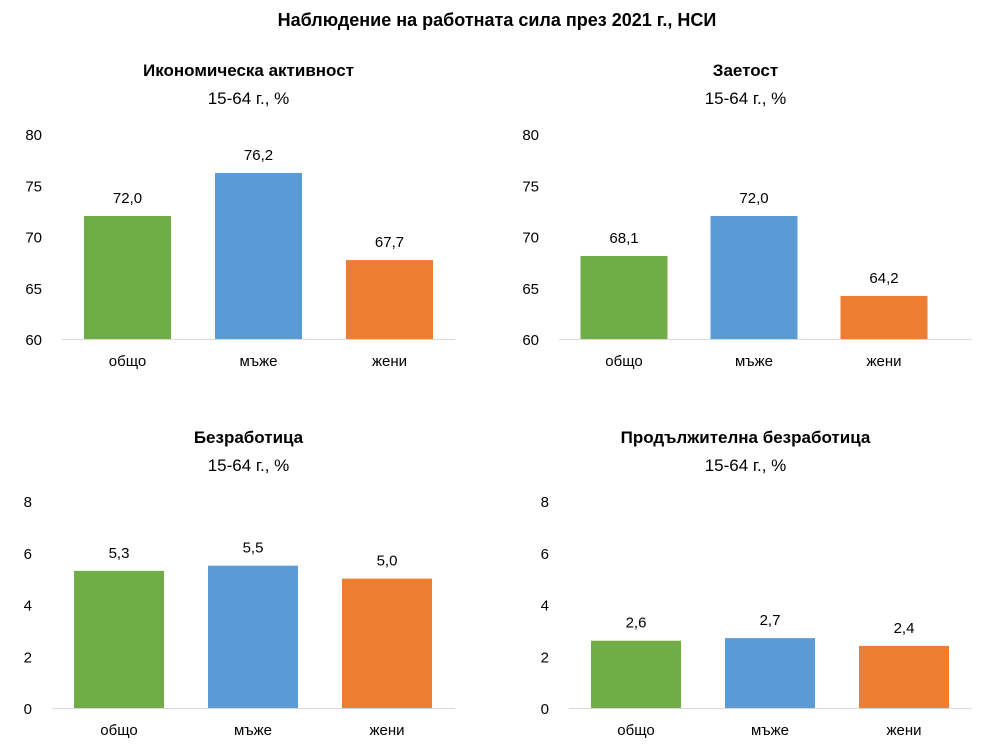  What do you see at coordinates (770, 620) in the screenshot?
I see `data-label: 2,7` at bounding box center [770, 620].